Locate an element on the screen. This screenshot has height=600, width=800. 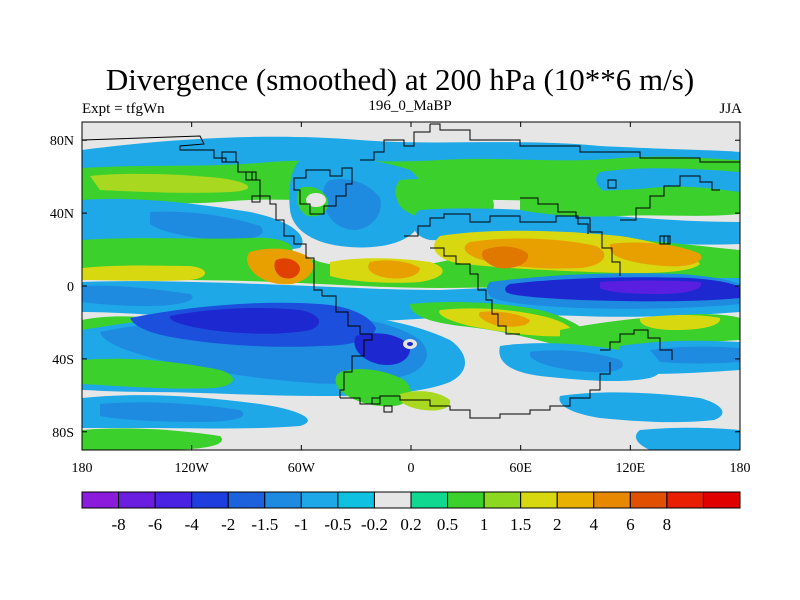
y-tick-label: 80N is located at coordinates (62, 141).